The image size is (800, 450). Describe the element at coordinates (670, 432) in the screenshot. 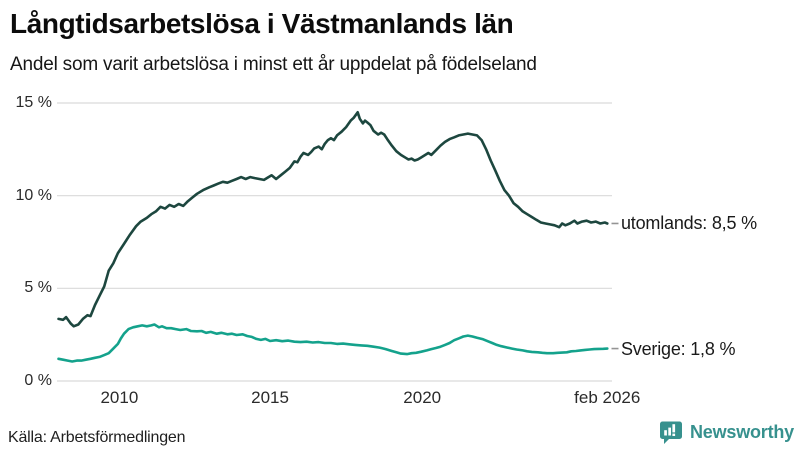

I see `newsworthy-logo-icon` at that location.